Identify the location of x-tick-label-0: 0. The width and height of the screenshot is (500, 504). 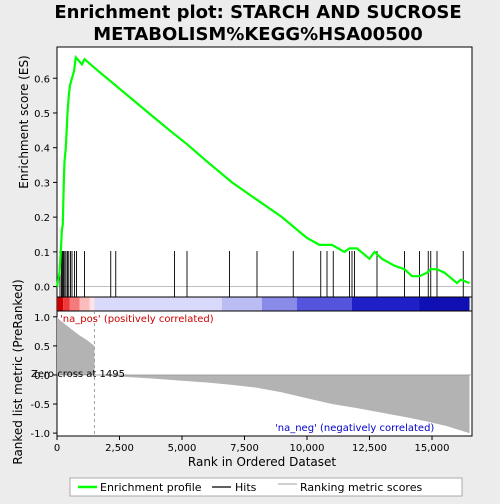
(57, 448).